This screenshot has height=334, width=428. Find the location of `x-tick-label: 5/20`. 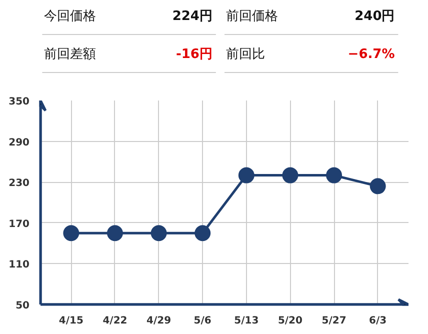

x-tick-label: 5/20 is located at coordinates (290, 321).